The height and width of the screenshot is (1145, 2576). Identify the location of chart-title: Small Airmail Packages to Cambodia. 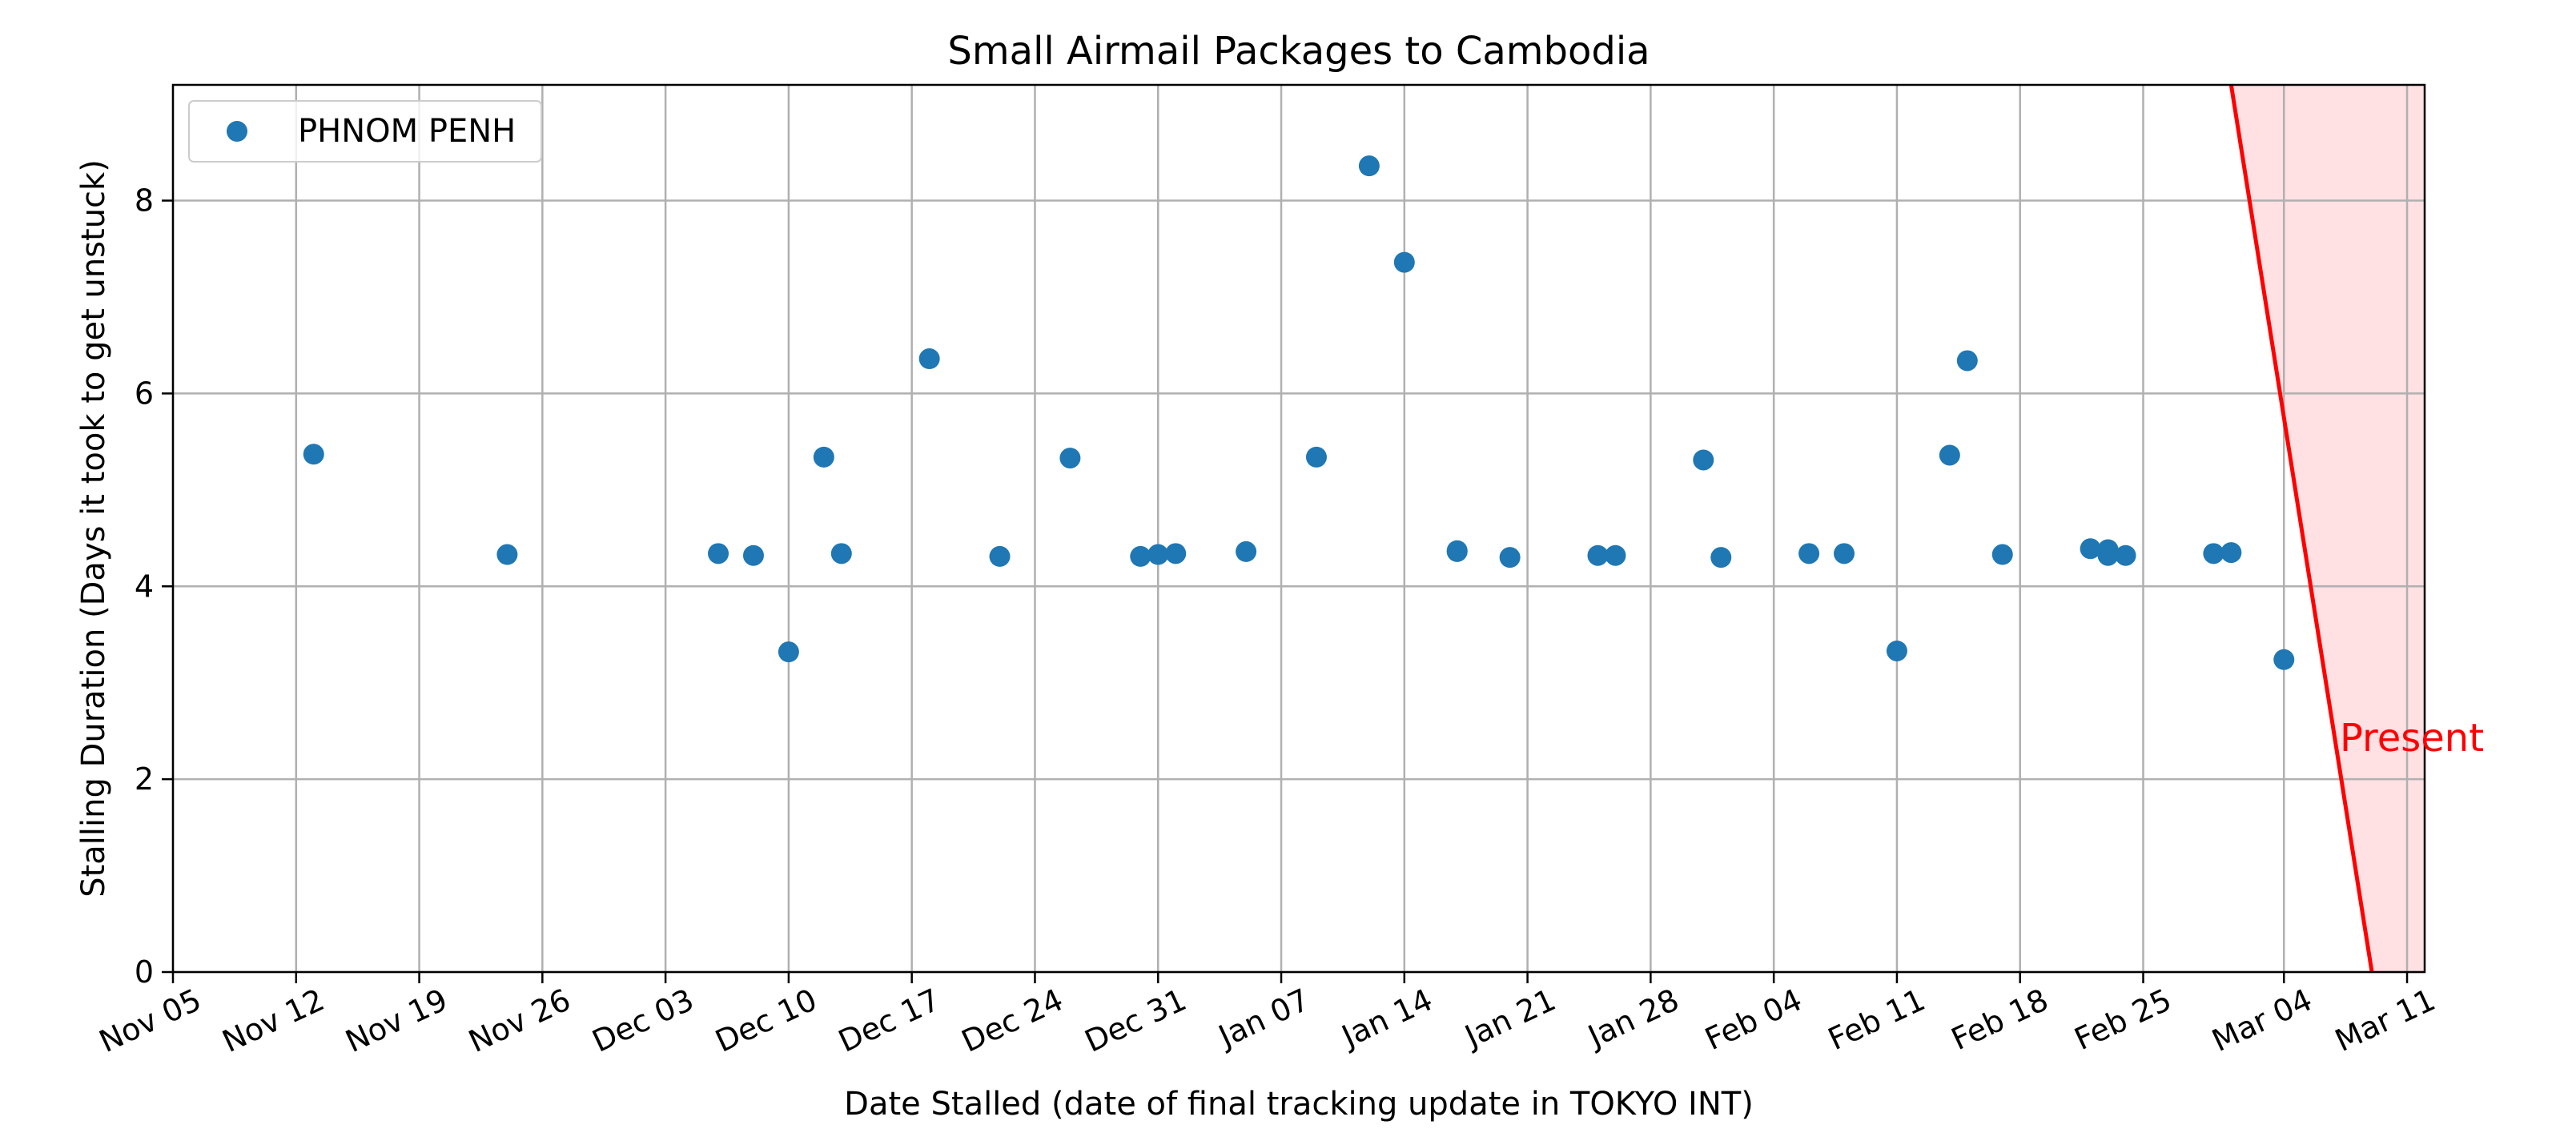
(1298, 51).